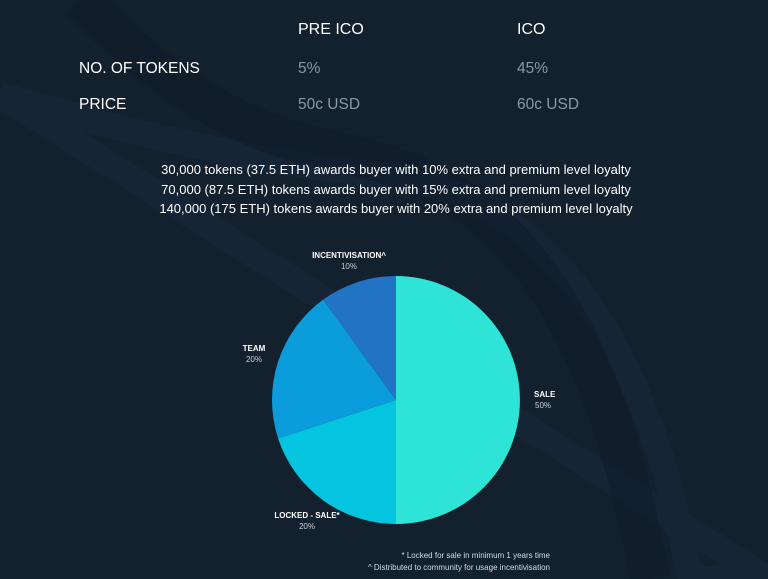 Image resolution: width=768 pixels, height=579 pixels. Describe the element at coordinates (307, 515) in the screenshot. I see `slice-label-locked-sale: LOCKED - SALE*` at that location.